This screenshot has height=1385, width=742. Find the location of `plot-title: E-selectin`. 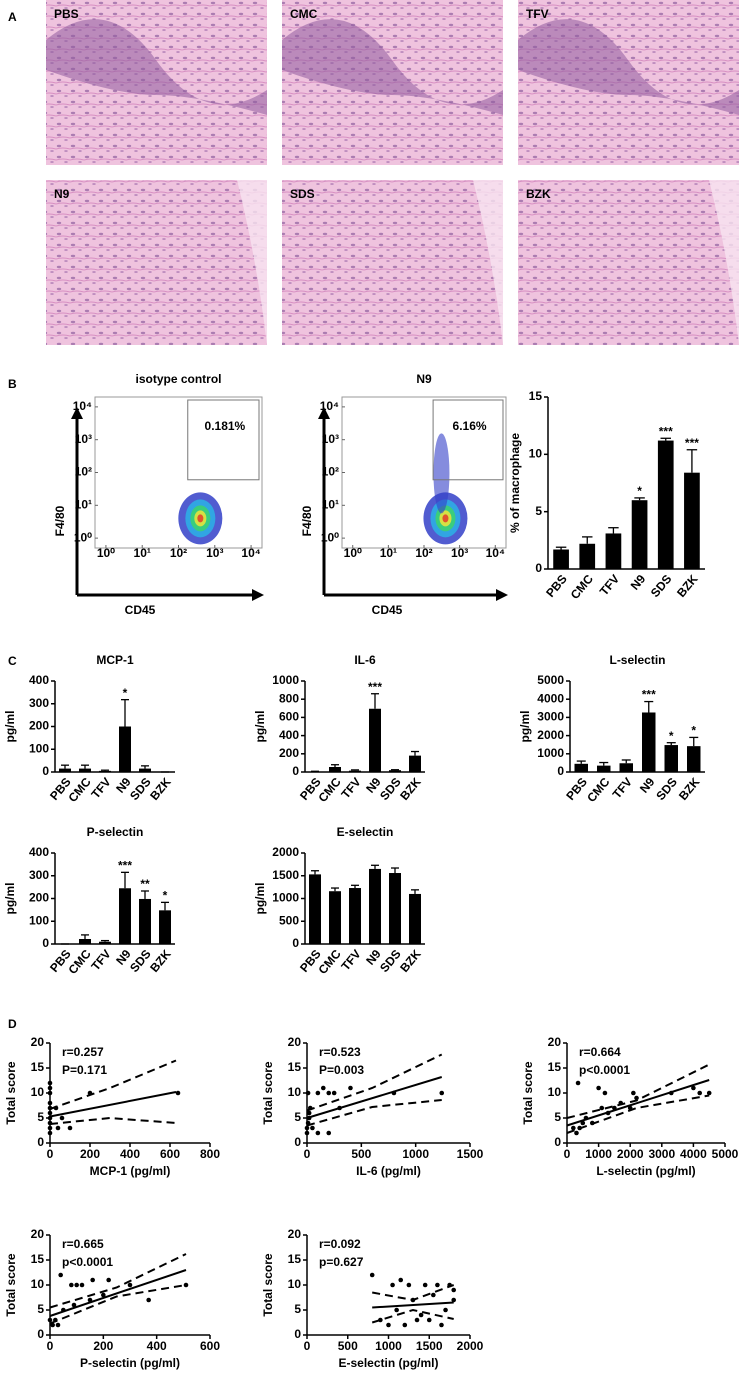

plot-title: E-selectin is located at coordinates (365, 832).